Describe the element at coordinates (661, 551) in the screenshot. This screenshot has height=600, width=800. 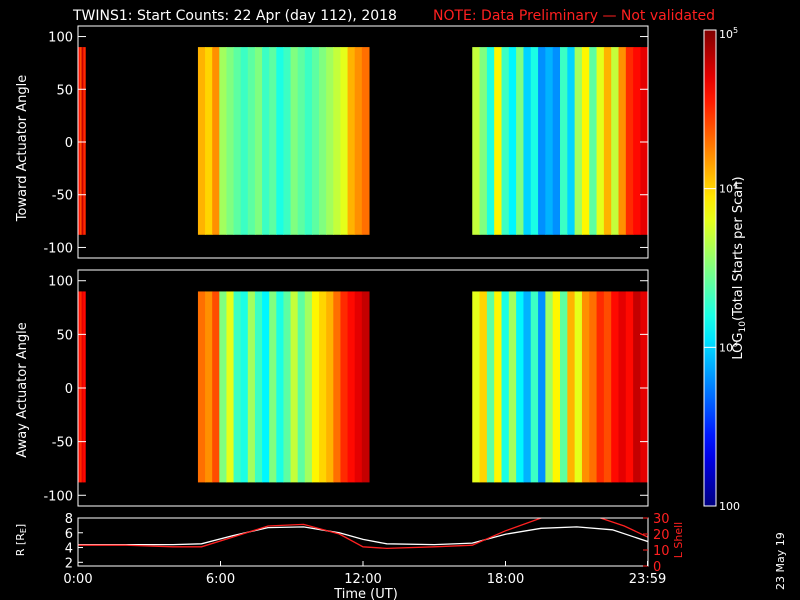
I see `lshell-ytick-label-1: 10` at that location.